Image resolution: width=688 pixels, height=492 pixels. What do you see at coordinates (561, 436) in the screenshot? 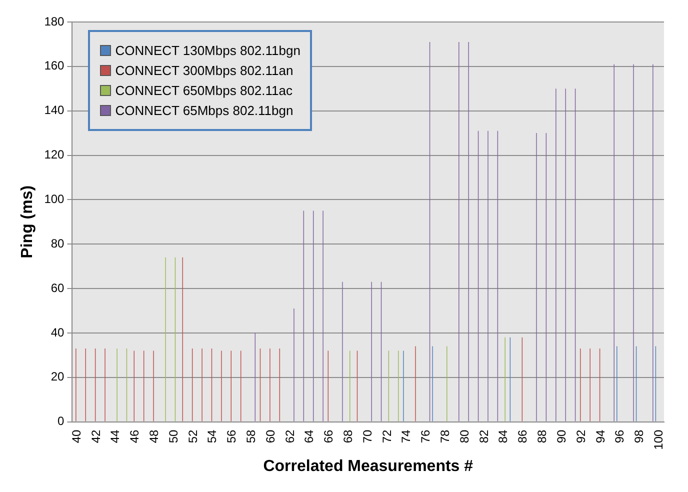
I see `x-tick-label: 90` at bounding box center [561, 436].